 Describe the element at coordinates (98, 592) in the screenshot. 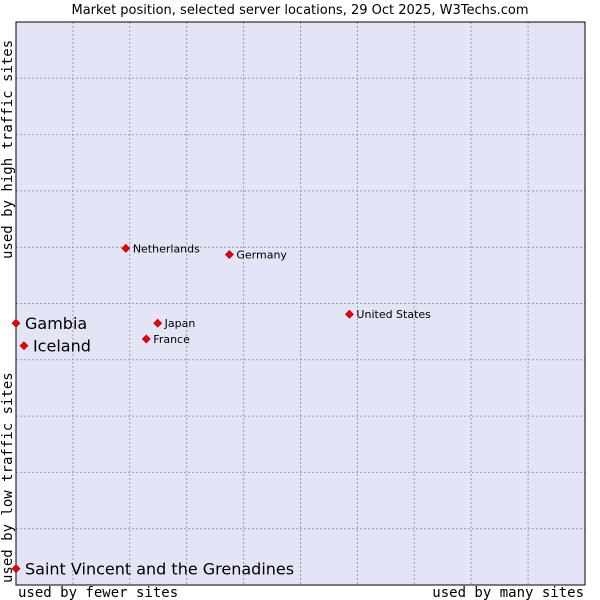

I see `x-axis-label-left: used by fewer sites` at that location.